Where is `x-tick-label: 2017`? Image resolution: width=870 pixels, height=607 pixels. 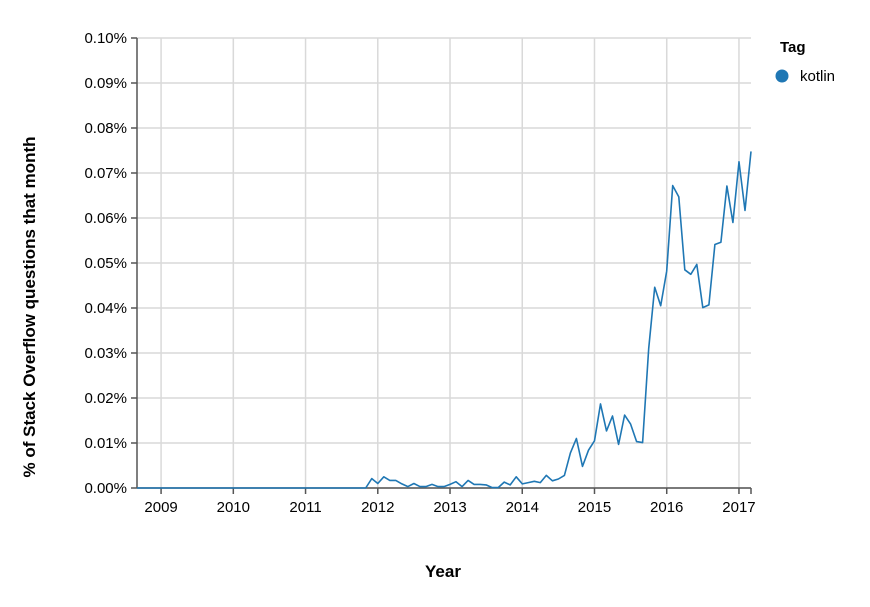 x-tick-label: 2017 is located at coordinates (738, 507).